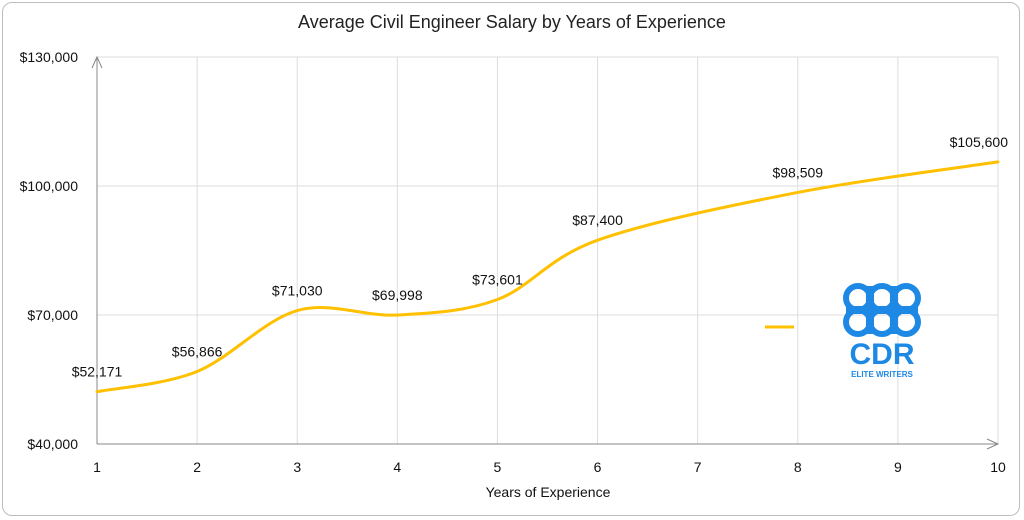 The height and width of the screenshot is (520, 1024). I want to click on data-label: $87,400, so click(597, 220).